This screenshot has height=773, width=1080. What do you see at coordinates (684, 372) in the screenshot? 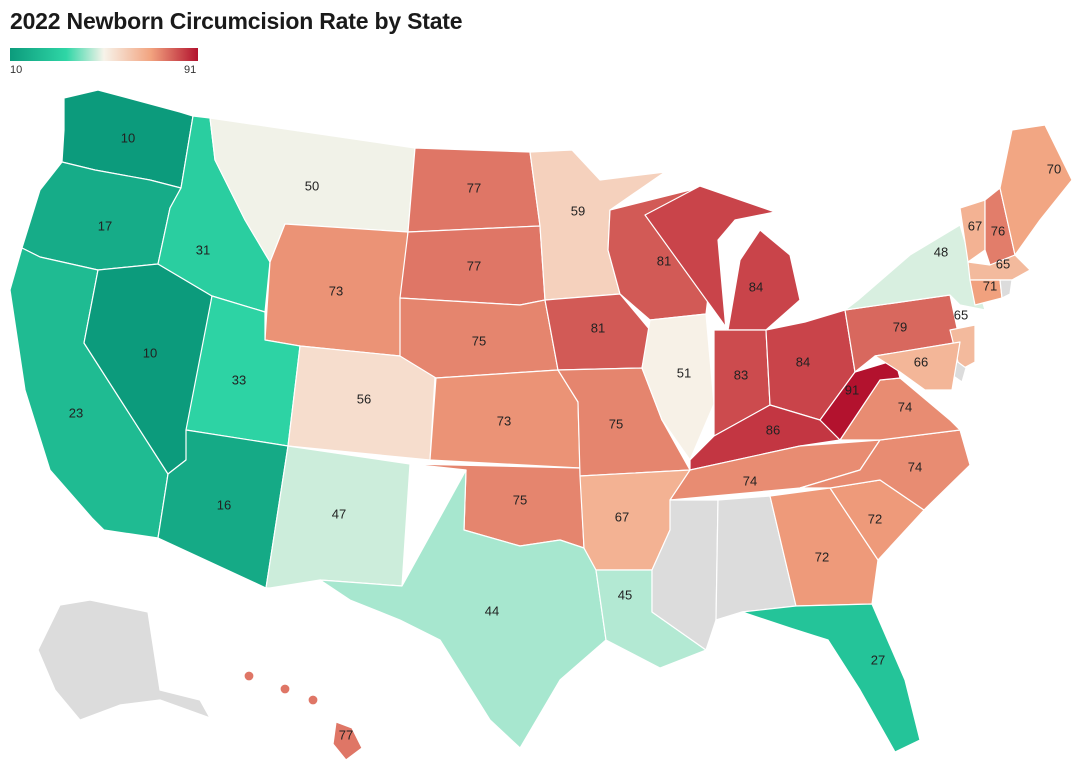
I see `label-IL: 51` at bounding box center [684, 372].